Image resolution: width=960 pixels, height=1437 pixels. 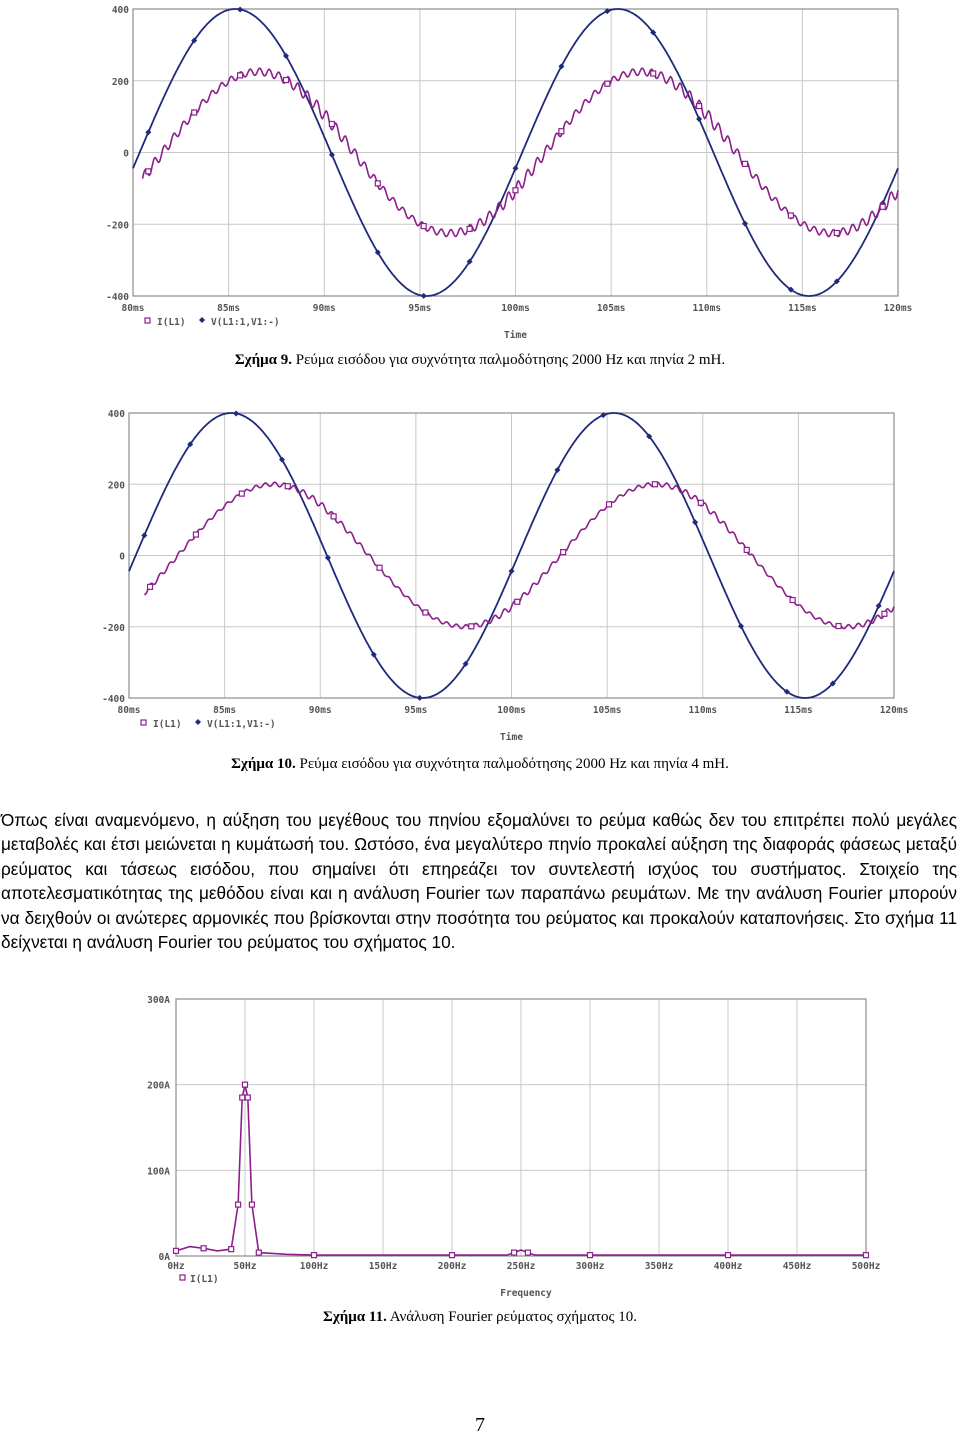 I want to click on y-tick-label: 0, so click(x=122, y=557).